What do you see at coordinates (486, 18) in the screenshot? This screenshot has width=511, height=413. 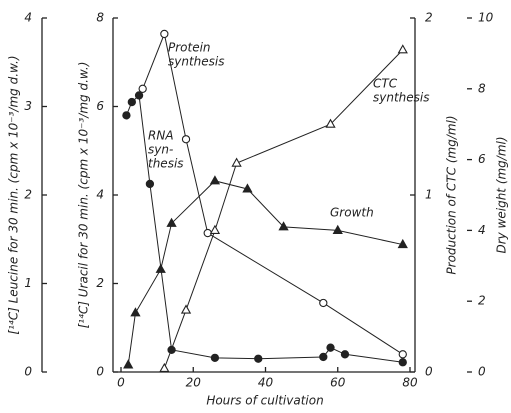 I see `y4-tick-label: 10` at bounding box center [486, 18].